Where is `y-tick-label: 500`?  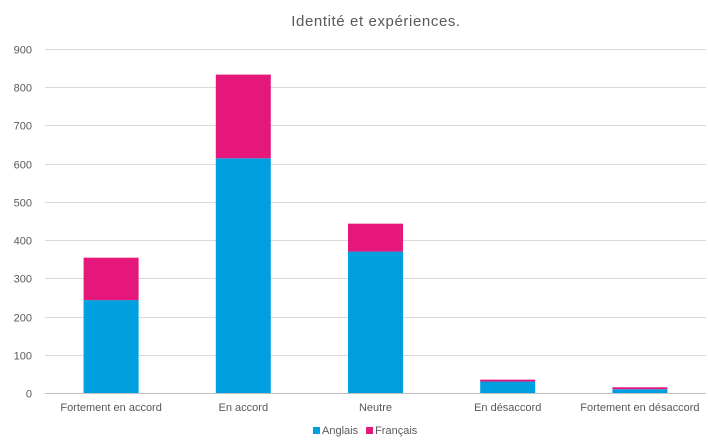 y-tick-label: 500 is located at coordinates (23, 204).